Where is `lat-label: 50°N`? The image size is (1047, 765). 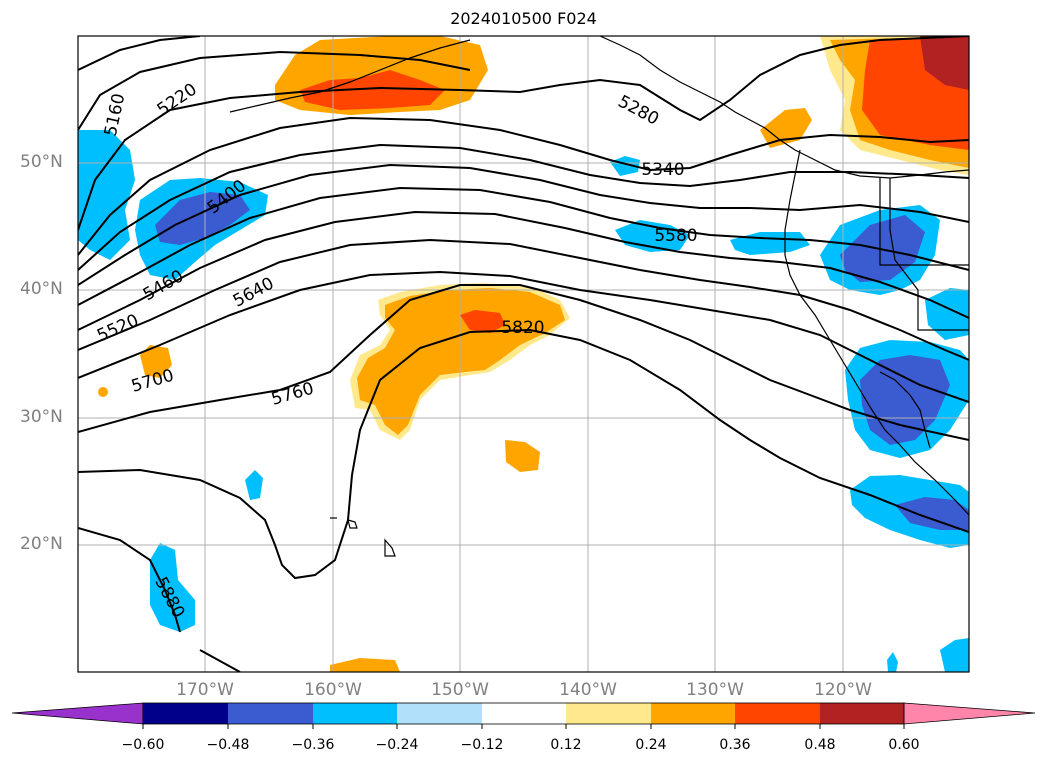
lat-label: 50°N is located at coordinates (41, 162).